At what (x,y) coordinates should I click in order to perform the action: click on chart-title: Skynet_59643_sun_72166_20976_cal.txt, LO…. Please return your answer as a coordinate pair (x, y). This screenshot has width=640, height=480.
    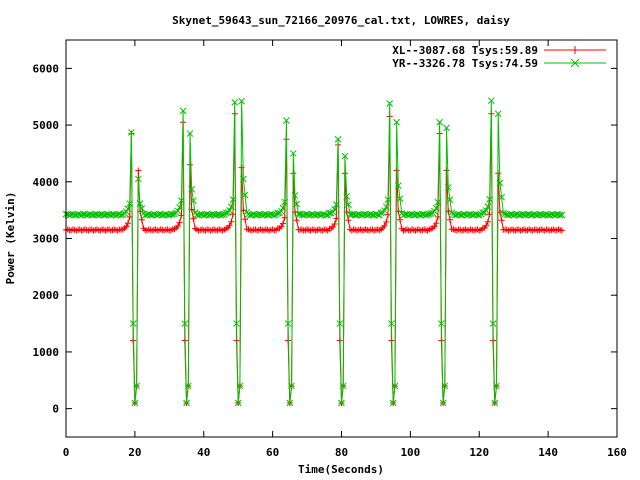
    Looking at the image, I should click on (341, 20).